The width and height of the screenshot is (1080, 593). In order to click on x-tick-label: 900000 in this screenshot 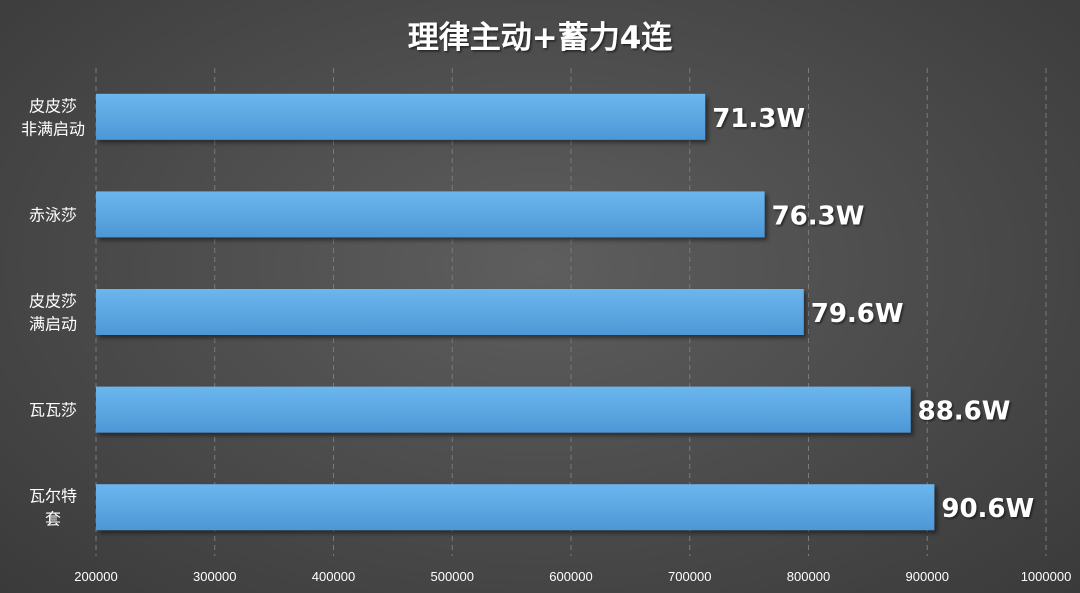, I will do `click(927, 576)`.